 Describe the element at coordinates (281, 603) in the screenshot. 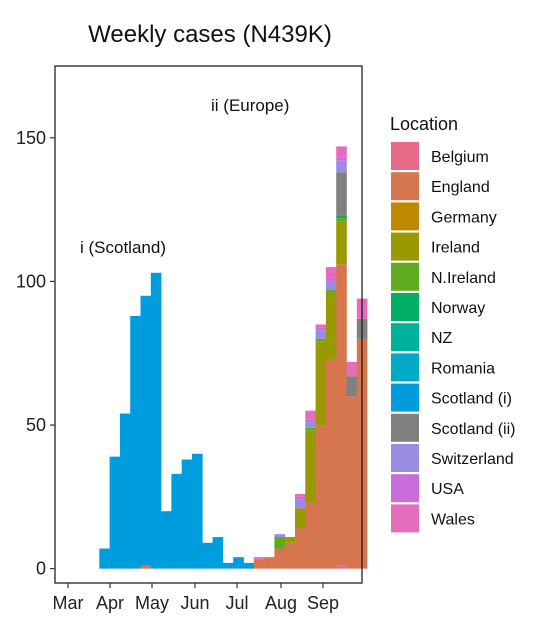

I see `x-tick-label: Aug` at that location.